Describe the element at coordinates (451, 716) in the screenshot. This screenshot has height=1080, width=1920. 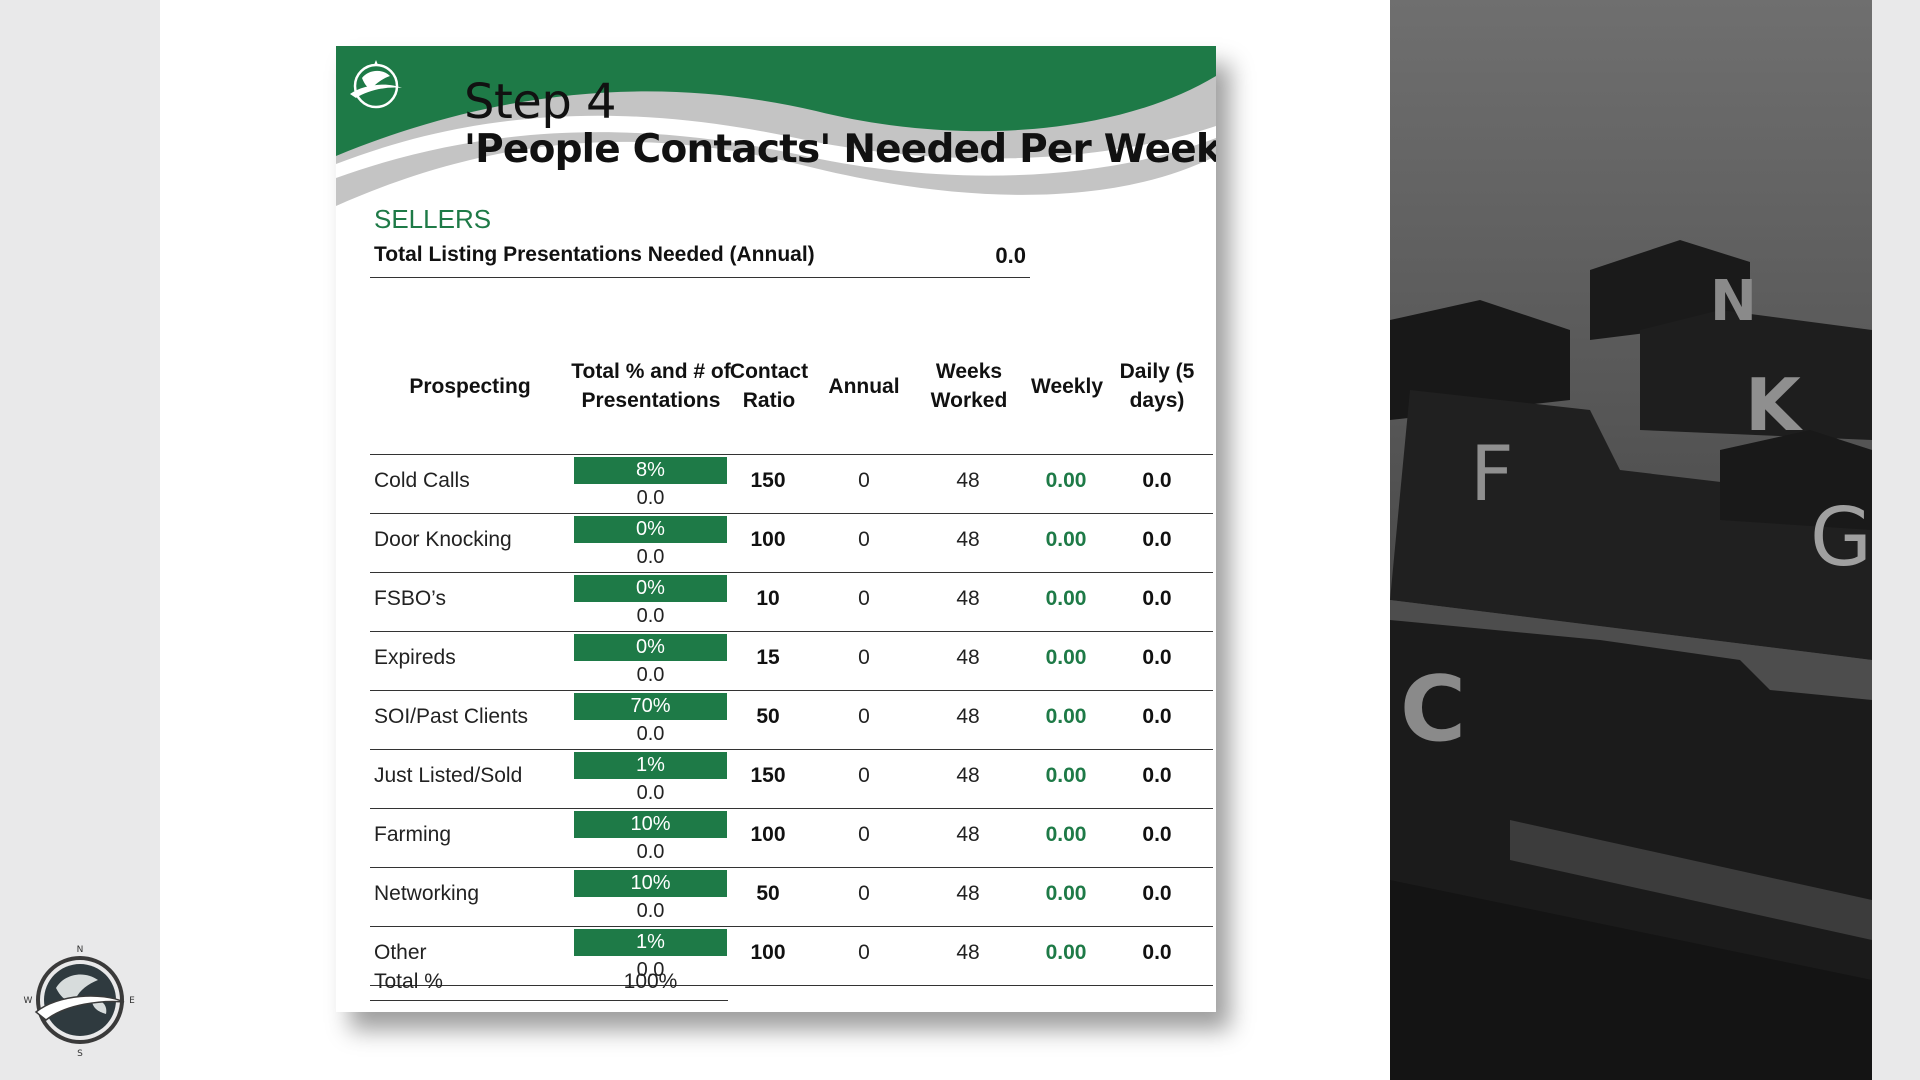
I see `row-source-name: SOI/Past Clients` at that location.